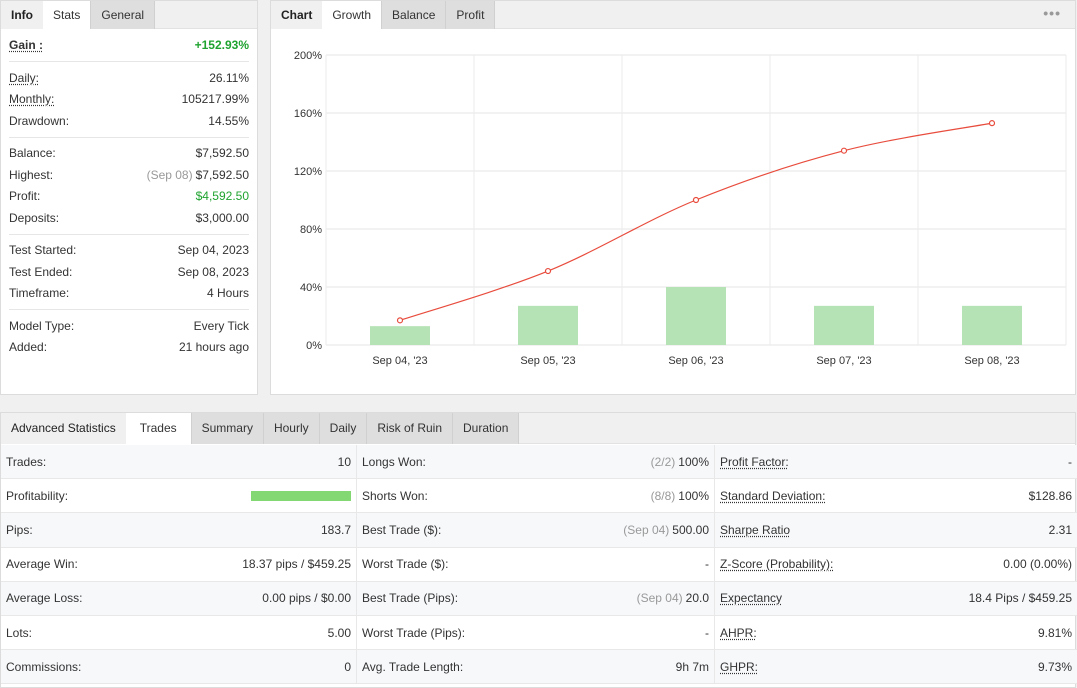 The image size is (1077, 688). What do you see at coordinates (690, 529) in the screenshot?
I see `stat-value: 500.00` at bounding box center [690, 529].